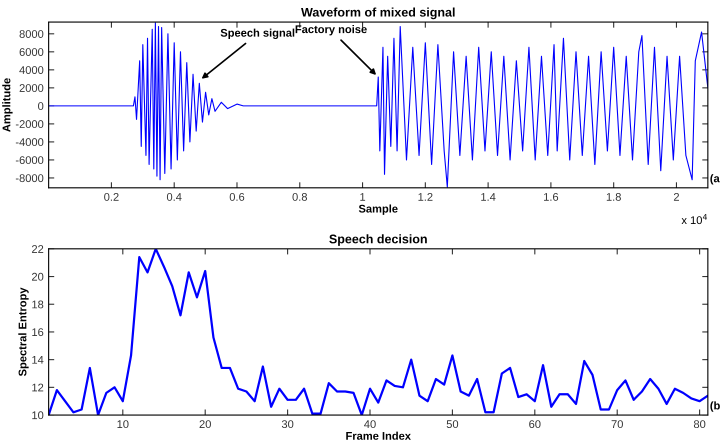  Describe the element at coordinates (32, 88) in the screenshot. I see `y-tick-label: 2000` at that location.